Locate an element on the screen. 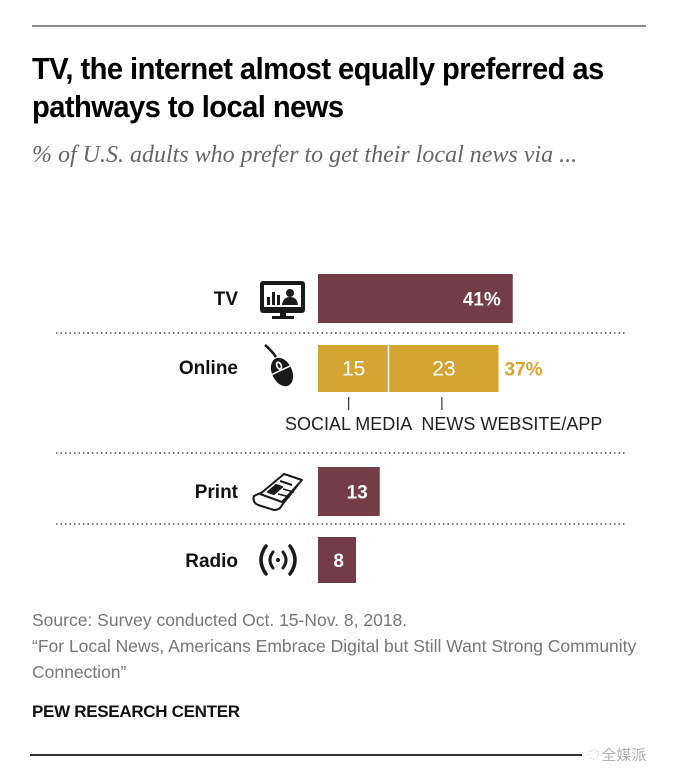 This screenshot has height=784, width=686. annotation-social-media: SOCIAL MEDIA is located at coordinates (348, 424).